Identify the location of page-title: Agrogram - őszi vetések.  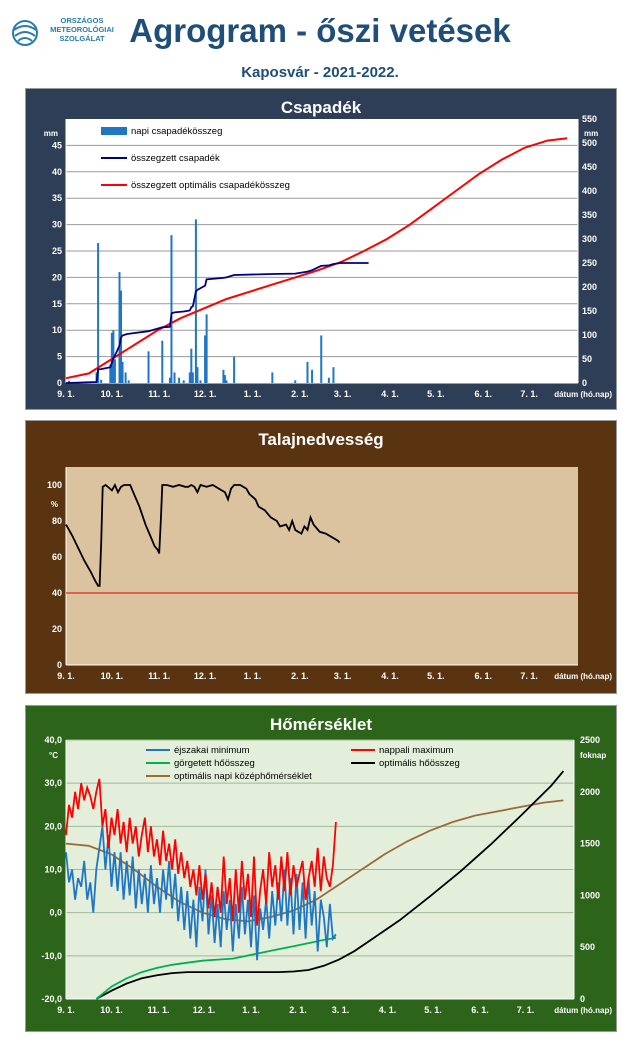
(320, 30).